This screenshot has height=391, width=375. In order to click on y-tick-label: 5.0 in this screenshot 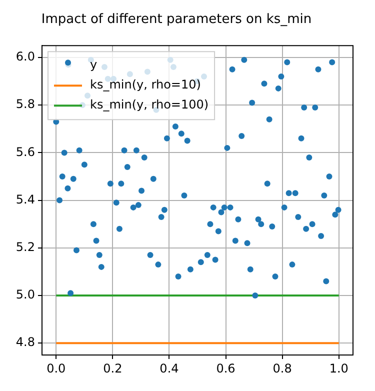, I will do `click(25, 295)`.